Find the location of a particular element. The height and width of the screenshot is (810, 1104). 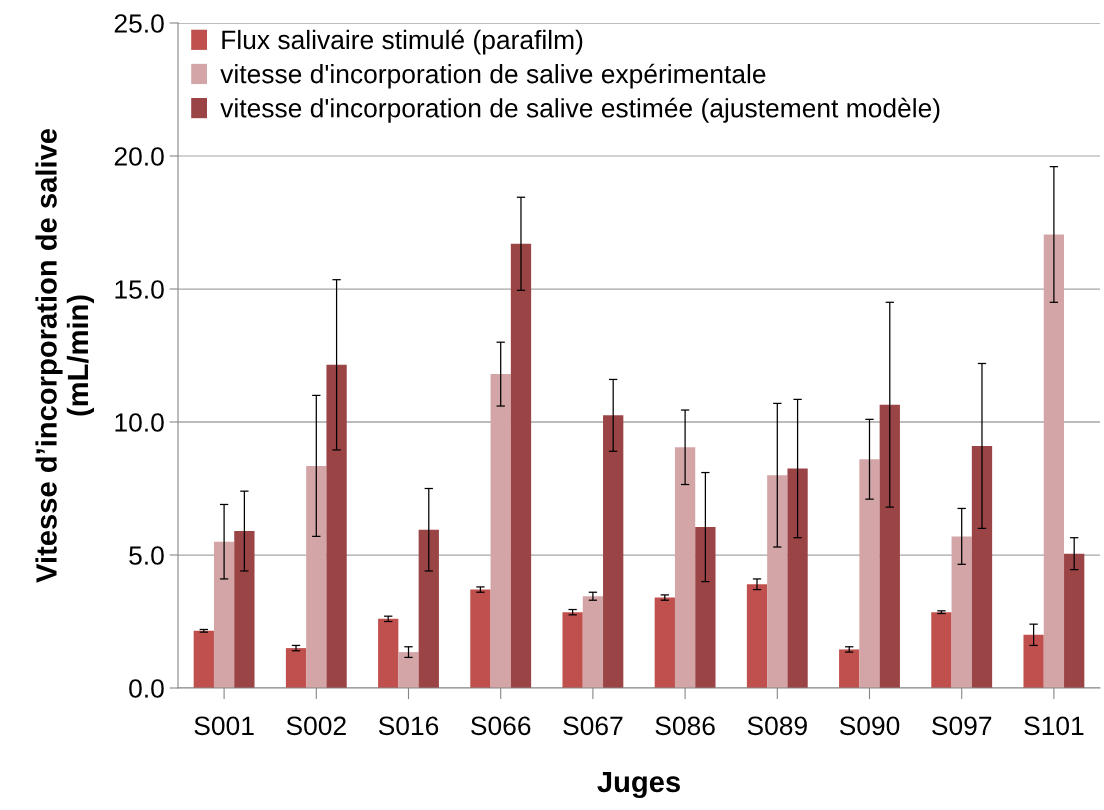

x-tick-label: S016 is located at coordinates (408, 726).